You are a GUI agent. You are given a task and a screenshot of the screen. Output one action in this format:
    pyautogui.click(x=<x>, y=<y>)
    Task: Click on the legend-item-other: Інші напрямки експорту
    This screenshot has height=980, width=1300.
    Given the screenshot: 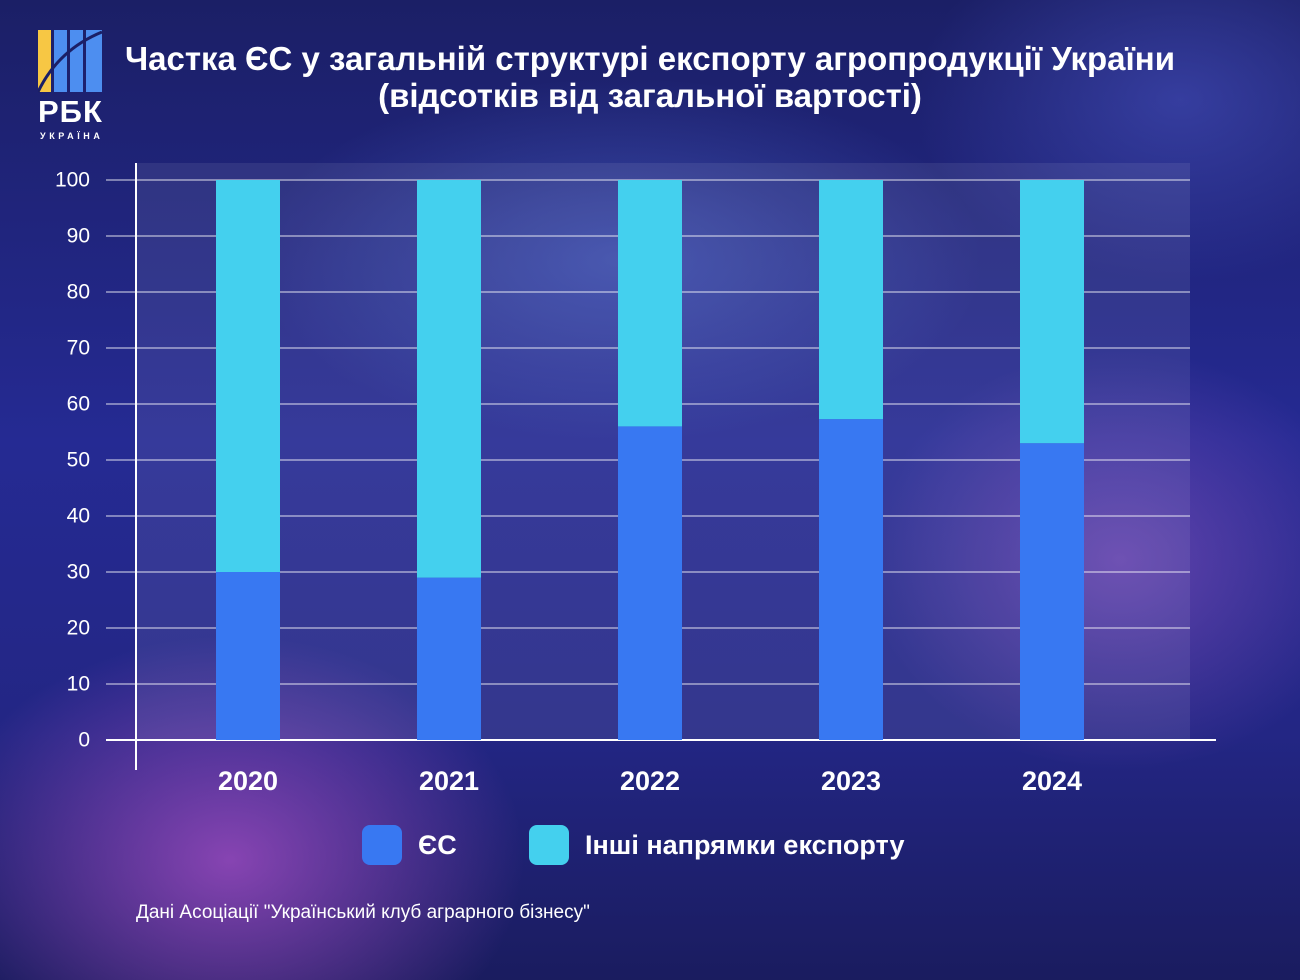 What is the action you would take?
    pyautogui.click(x=716, y=845)
    